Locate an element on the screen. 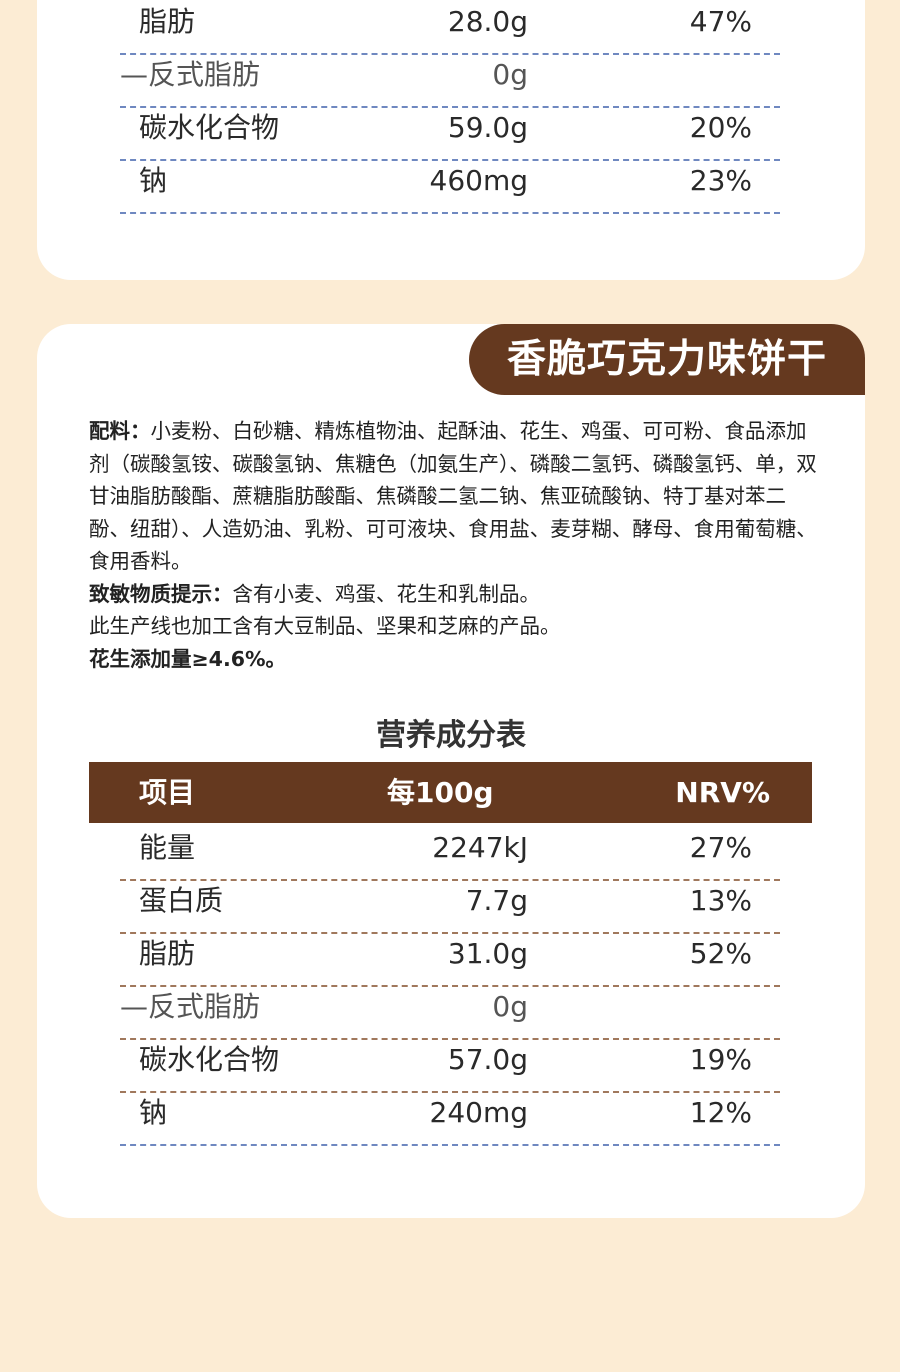 This screenshot has height=1372, width=900. table-row: 钠 460mg 23% is located at coordinates (450, 186).